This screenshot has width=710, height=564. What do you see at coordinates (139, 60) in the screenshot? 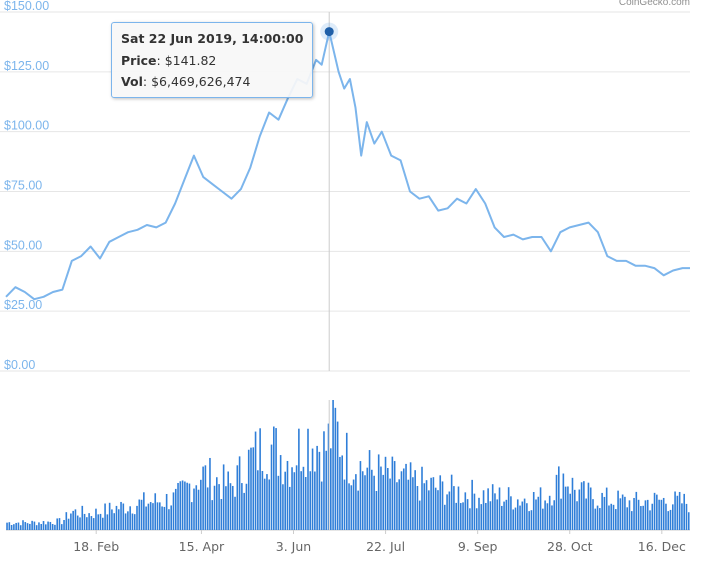
I see `tooltip-price-label: Price` at bounding box center [139, 60].